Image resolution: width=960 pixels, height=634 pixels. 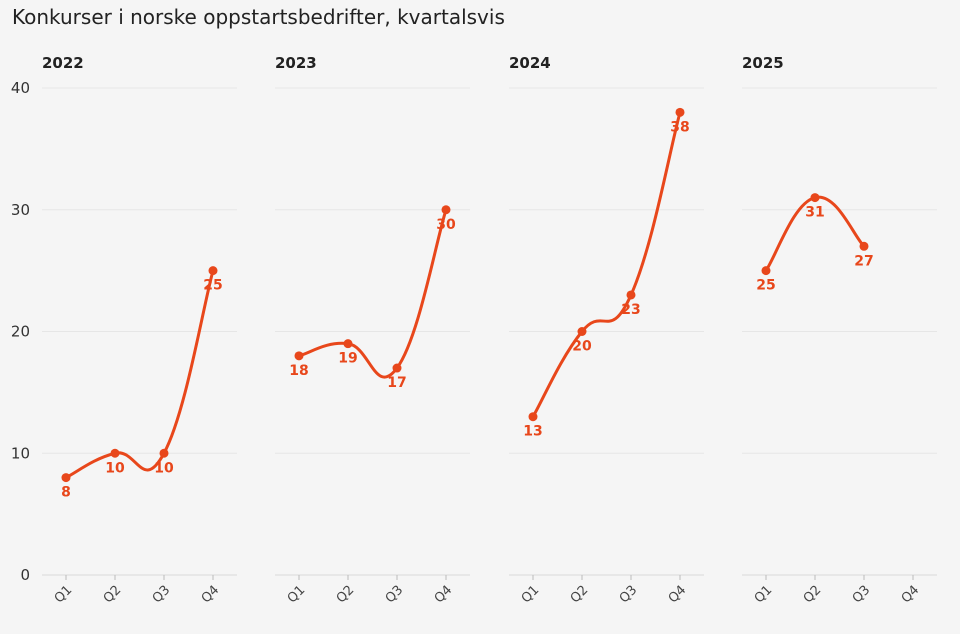 I want to click on data-label: 18, so click(x=298, y=371).